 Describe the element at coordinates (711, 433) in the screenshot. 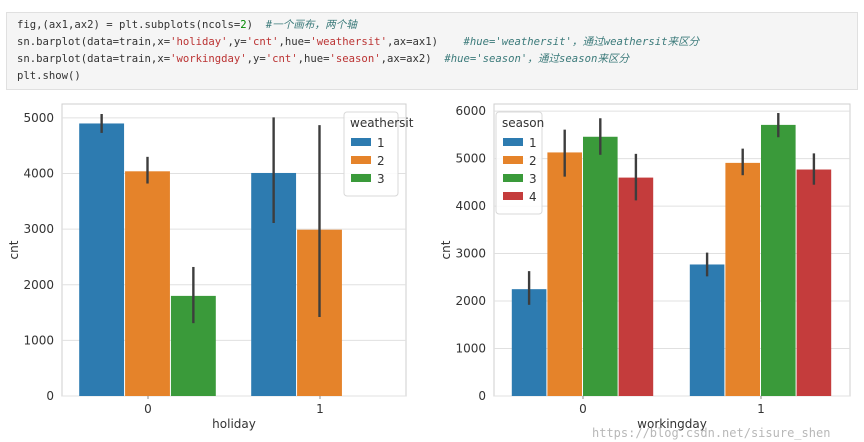

I see `watermark: https://blog.csdn.net/sisure_shen` at that location.